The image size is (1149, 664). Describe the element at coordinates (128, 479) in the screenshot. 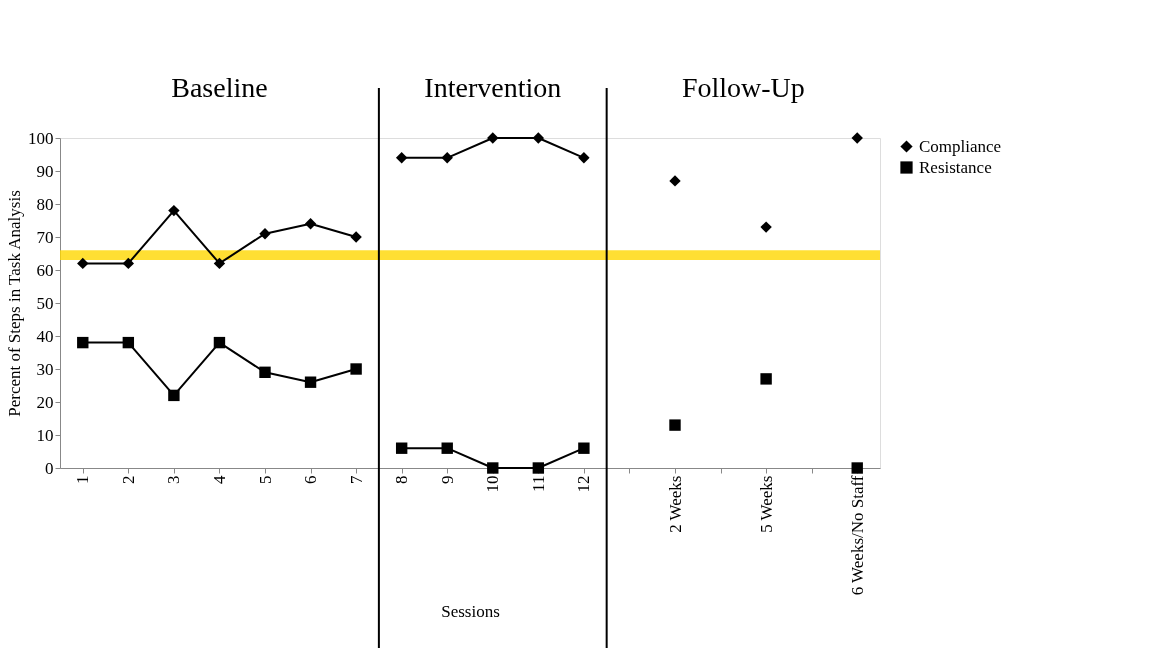

I see `x-tick-label: 2` at that location.